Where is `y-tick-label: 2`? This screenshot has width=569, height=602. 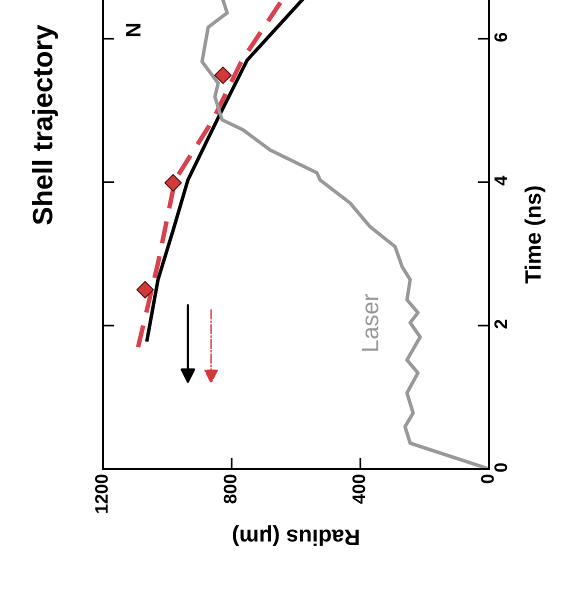 y-tick-label: 2 is located at coordinates (500, 324).